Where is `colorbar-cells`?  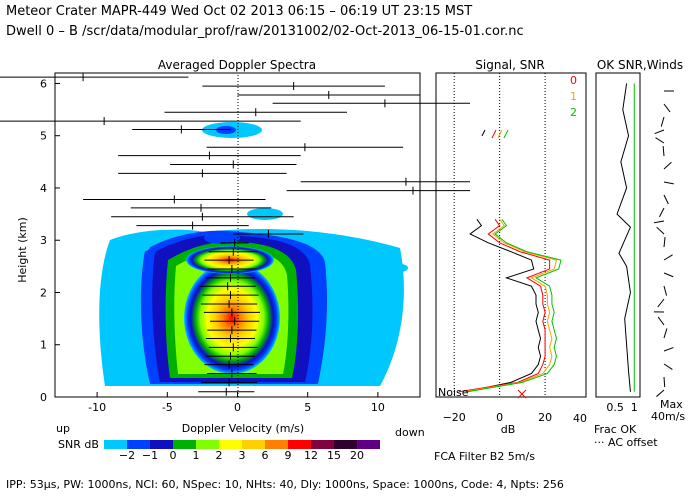
colorbar-cells is located at coordinates (242, 444).